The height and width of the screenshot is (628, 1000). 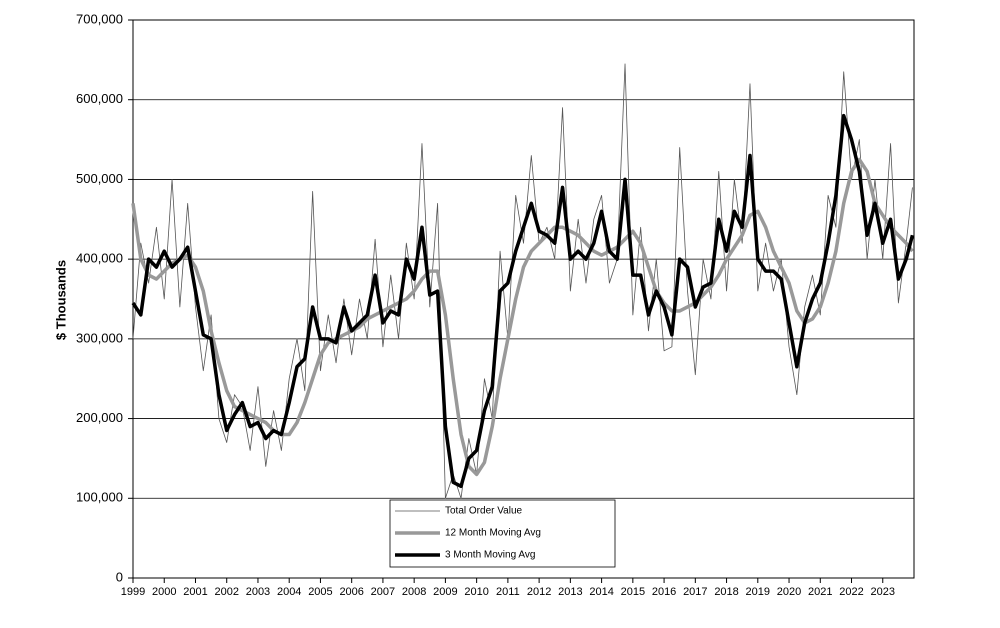 I want to click on legend-label: 3 Month Moving Avg, so click(x=490, y=555).